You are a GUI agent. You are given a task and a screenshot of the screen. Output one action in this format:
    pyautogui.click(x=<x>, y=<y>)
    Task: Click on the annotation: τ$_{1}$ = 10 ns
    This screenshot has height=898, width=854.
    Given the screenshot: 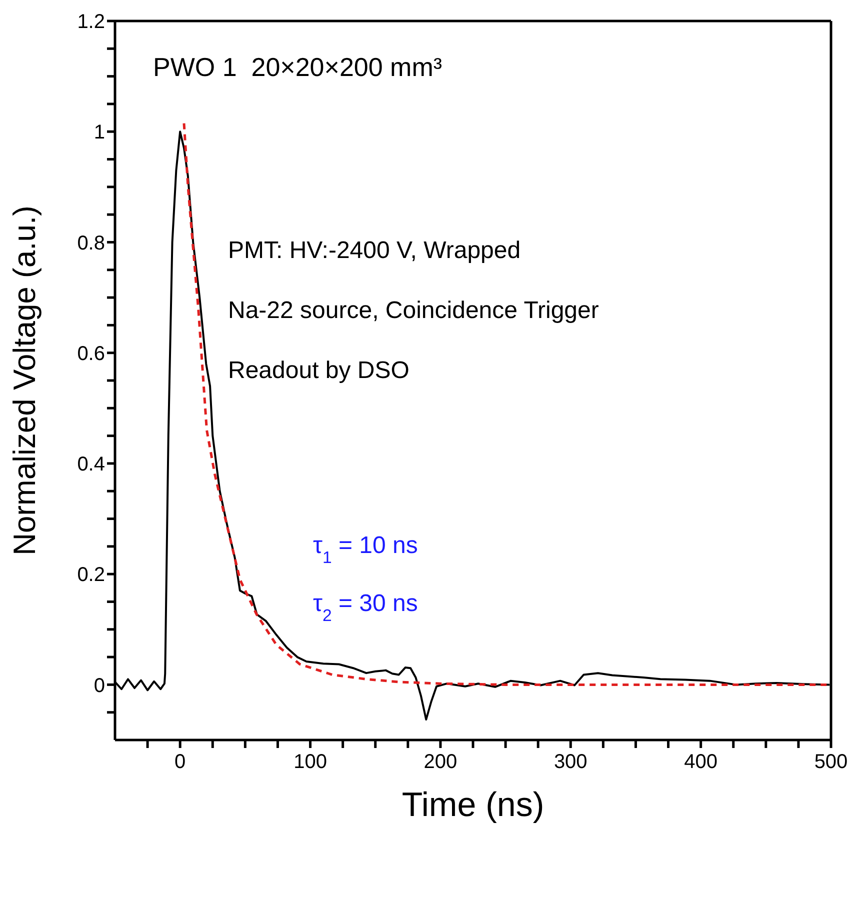 What is the action you would take?
    pyautogui.click(x=365, y=549)
    